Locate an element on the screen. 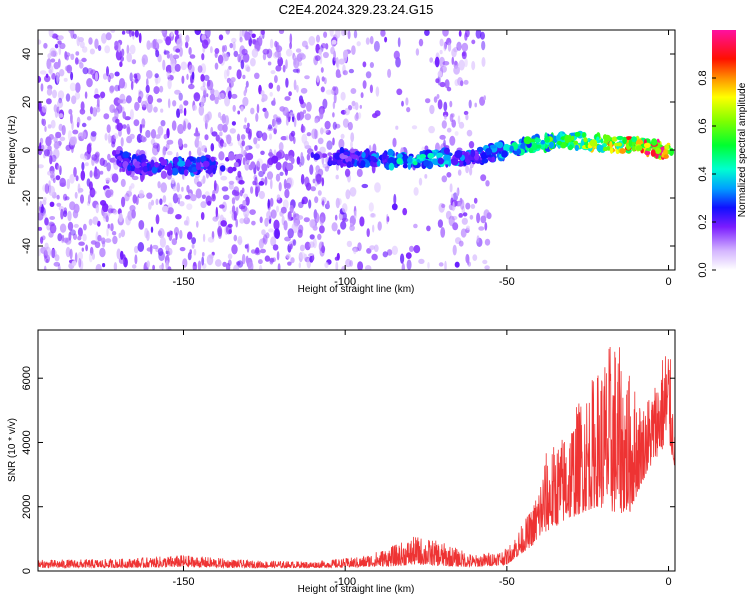  y-tick-label: 0 is located at coordinates (27, 571).